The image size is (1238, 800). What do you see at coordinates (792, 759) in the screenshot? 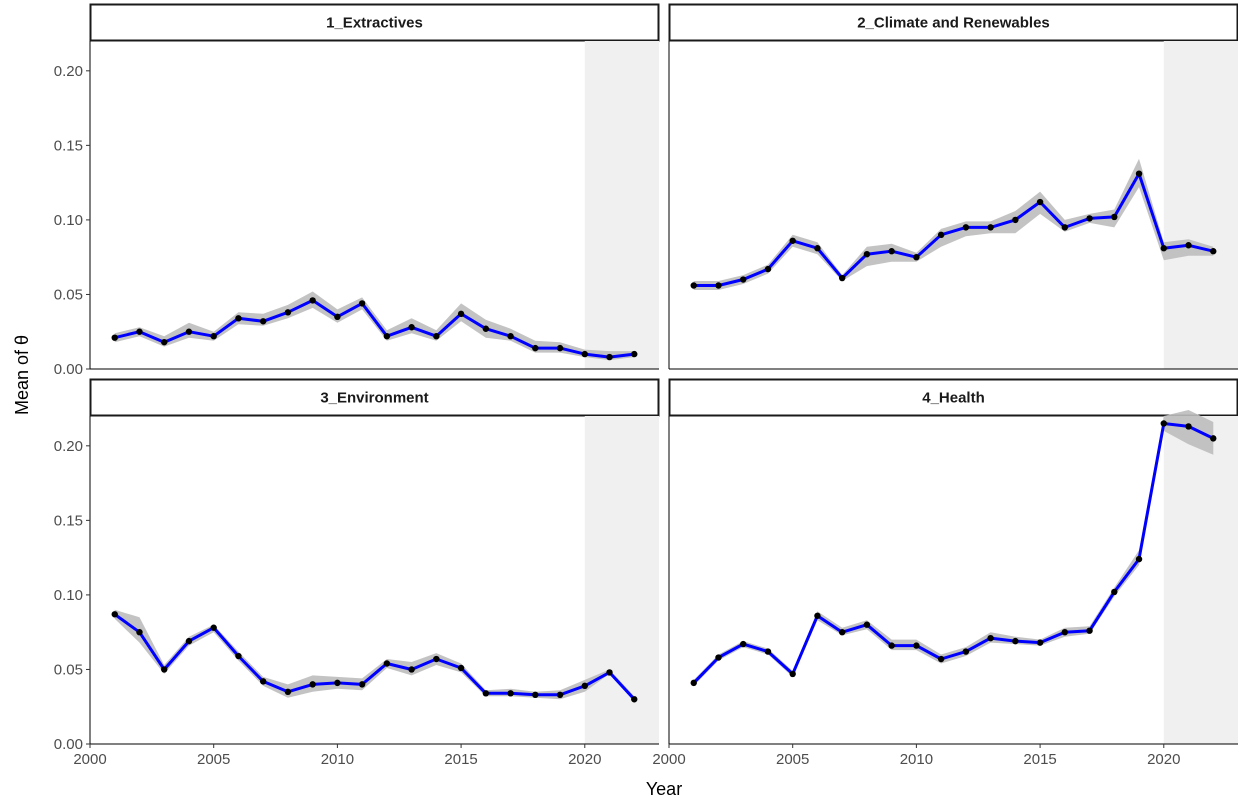
I see `x-tick-label: 2005` at bounding box center [792, 759].